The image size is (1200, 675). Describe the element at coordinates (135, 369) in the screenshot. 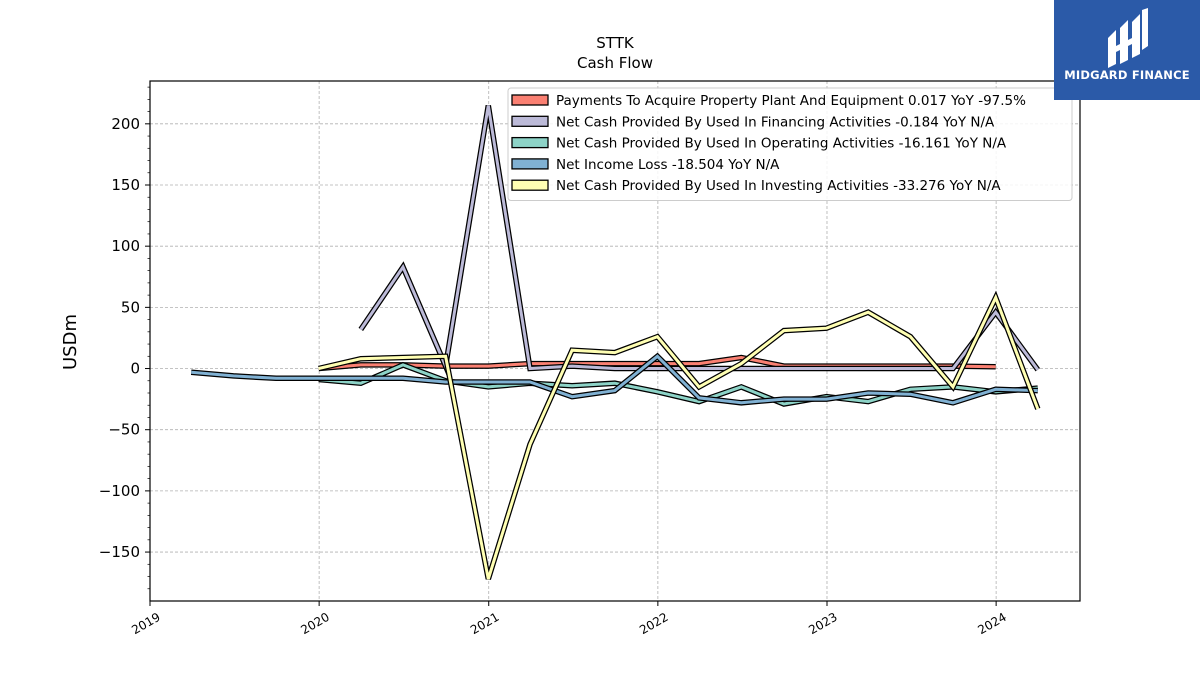

I see `y-tick-label: 0` at that location.